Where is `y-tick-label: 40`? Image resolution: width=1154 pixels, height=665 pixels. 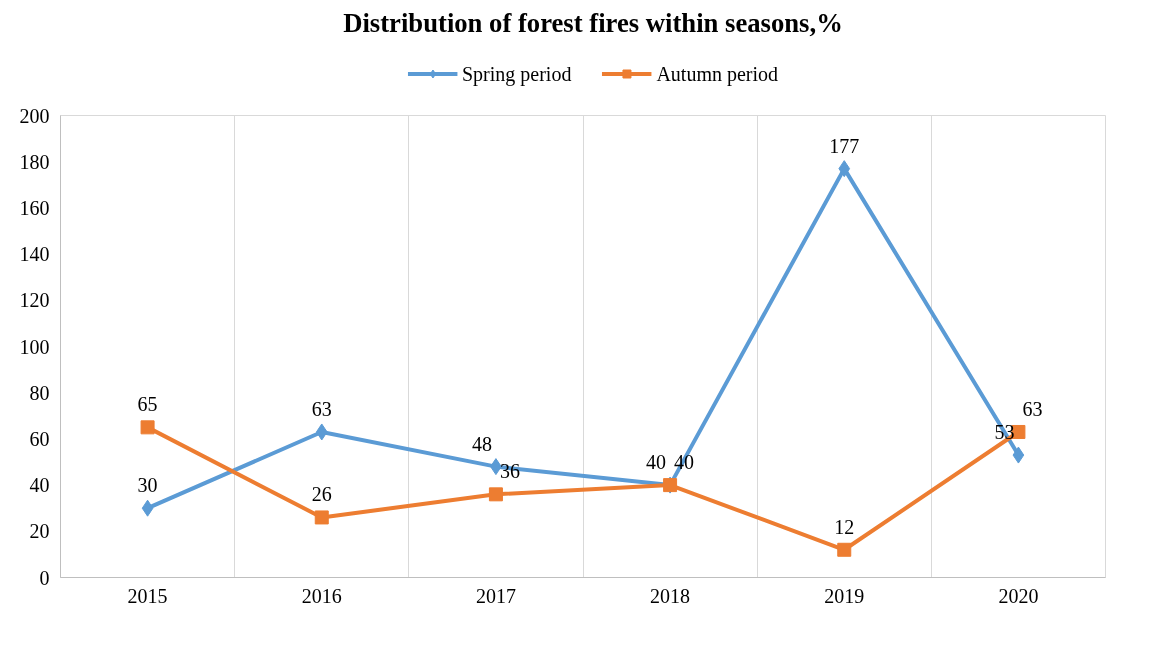 y-tick-label: 40 is located at coordinates (39, 485).